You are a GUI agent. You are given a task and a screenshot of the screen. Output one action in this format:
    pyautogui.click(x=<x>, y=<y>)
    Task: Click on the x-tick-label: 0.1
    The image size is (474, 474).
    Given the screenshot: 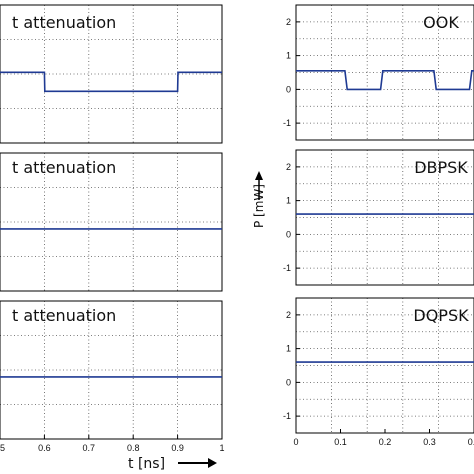 What is the action you would take?
    pyautogui.click(x=340, y=442)
    